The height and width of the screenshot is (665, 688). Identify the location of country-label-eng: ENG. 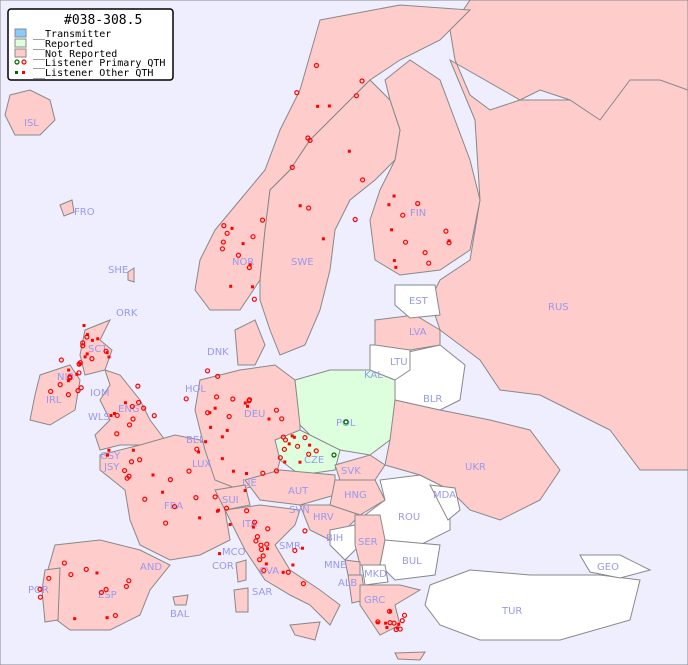
(129, 409).